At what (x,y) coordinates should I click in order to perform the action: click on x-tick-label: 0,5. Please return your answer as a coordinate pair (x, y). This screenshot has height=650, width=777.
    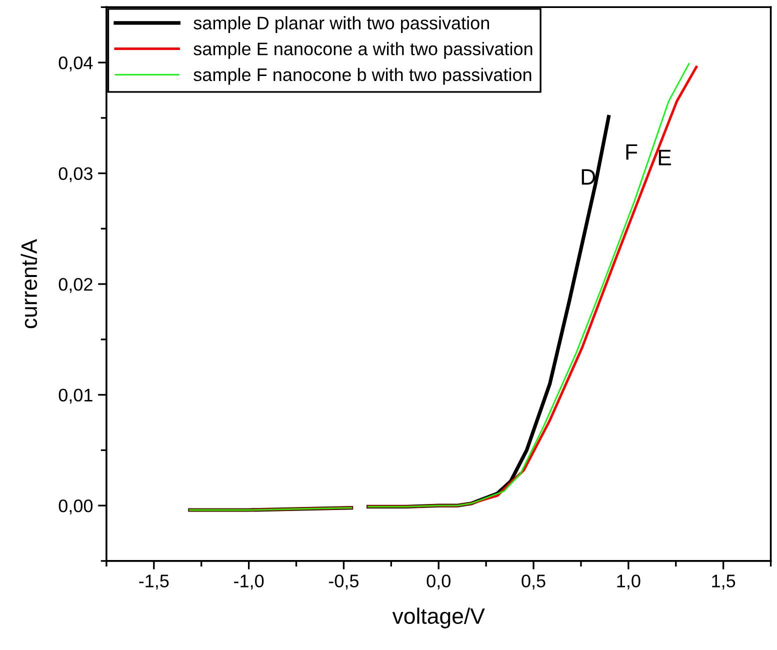
    Looking at the image, I should click on (534, 582).